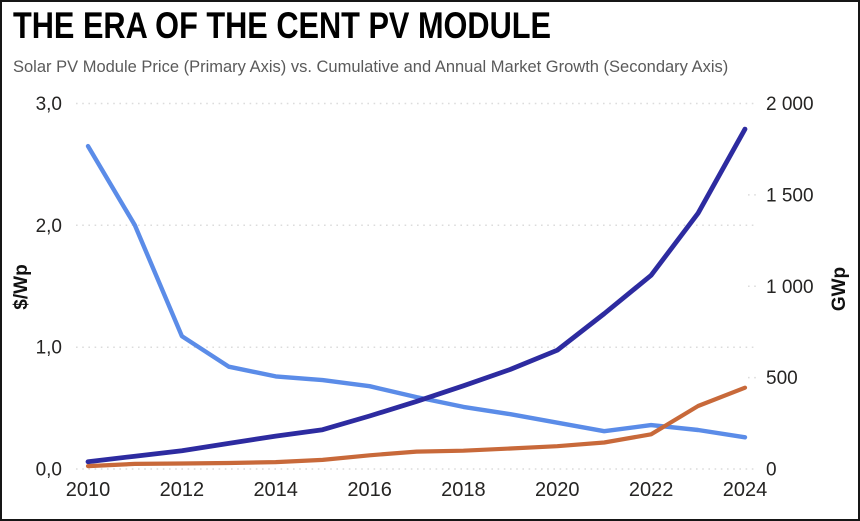  Describe the element at coordinates (275, 490) in the screenshot. I see `x-axis-tick-label: 2014` at that location.